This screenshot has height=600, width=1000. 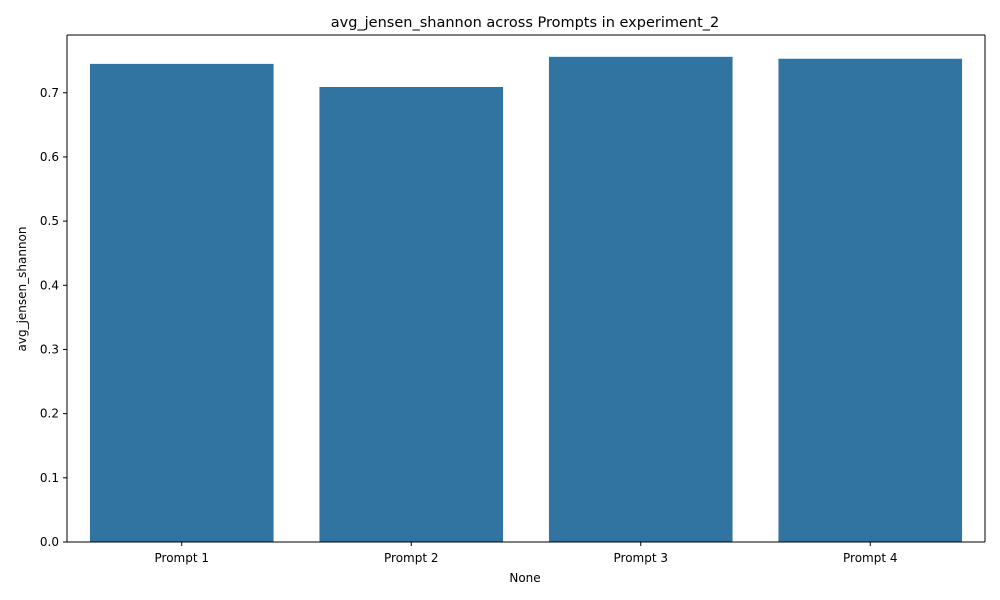 What do you see at coordinates (53, 317) in the screenshot?
I see `y-ticks-group: 0.0 0.1 0.2 0.3 0.4 0.5 0.6 0.7` at bounding box center [53, 317].